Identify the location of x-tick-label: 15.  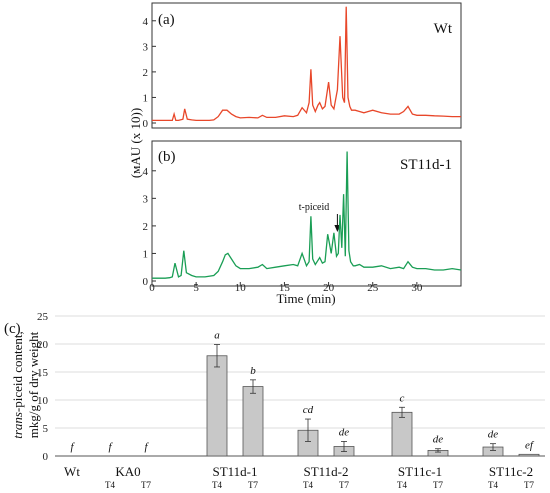
(285, 288).